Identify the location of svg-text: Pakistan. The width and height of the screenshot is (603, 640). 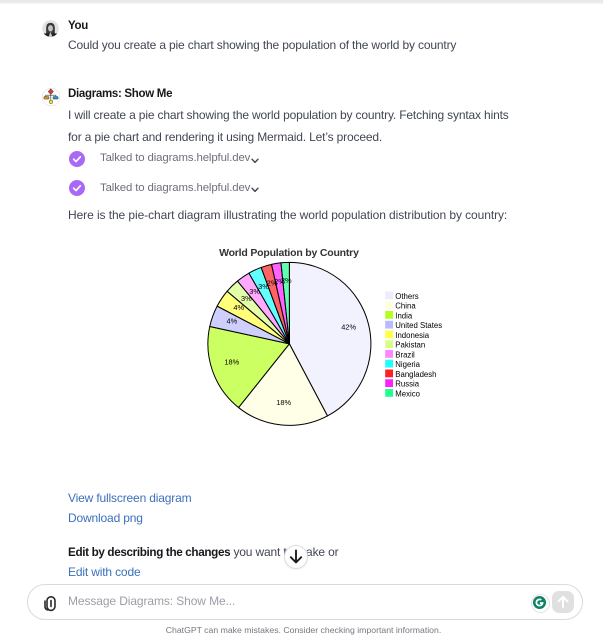
(410, 345).